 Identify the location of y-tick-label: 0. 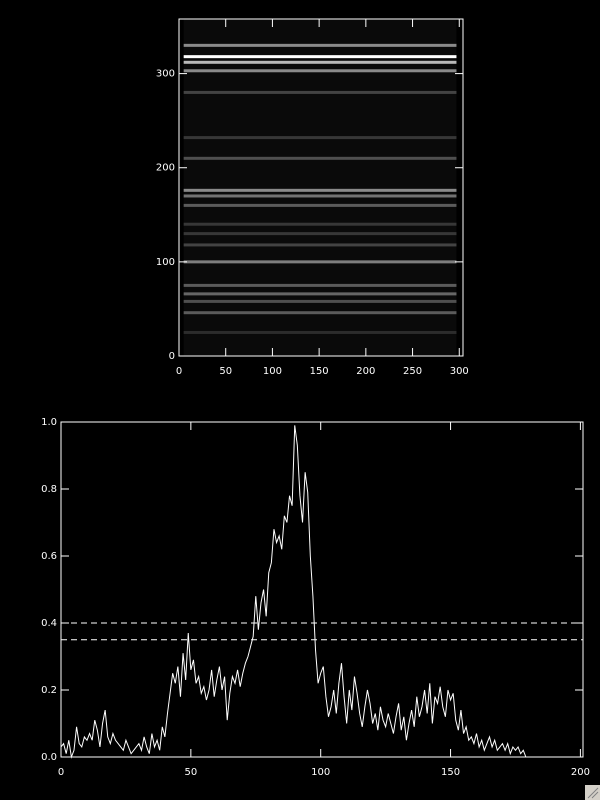
(172, 356).